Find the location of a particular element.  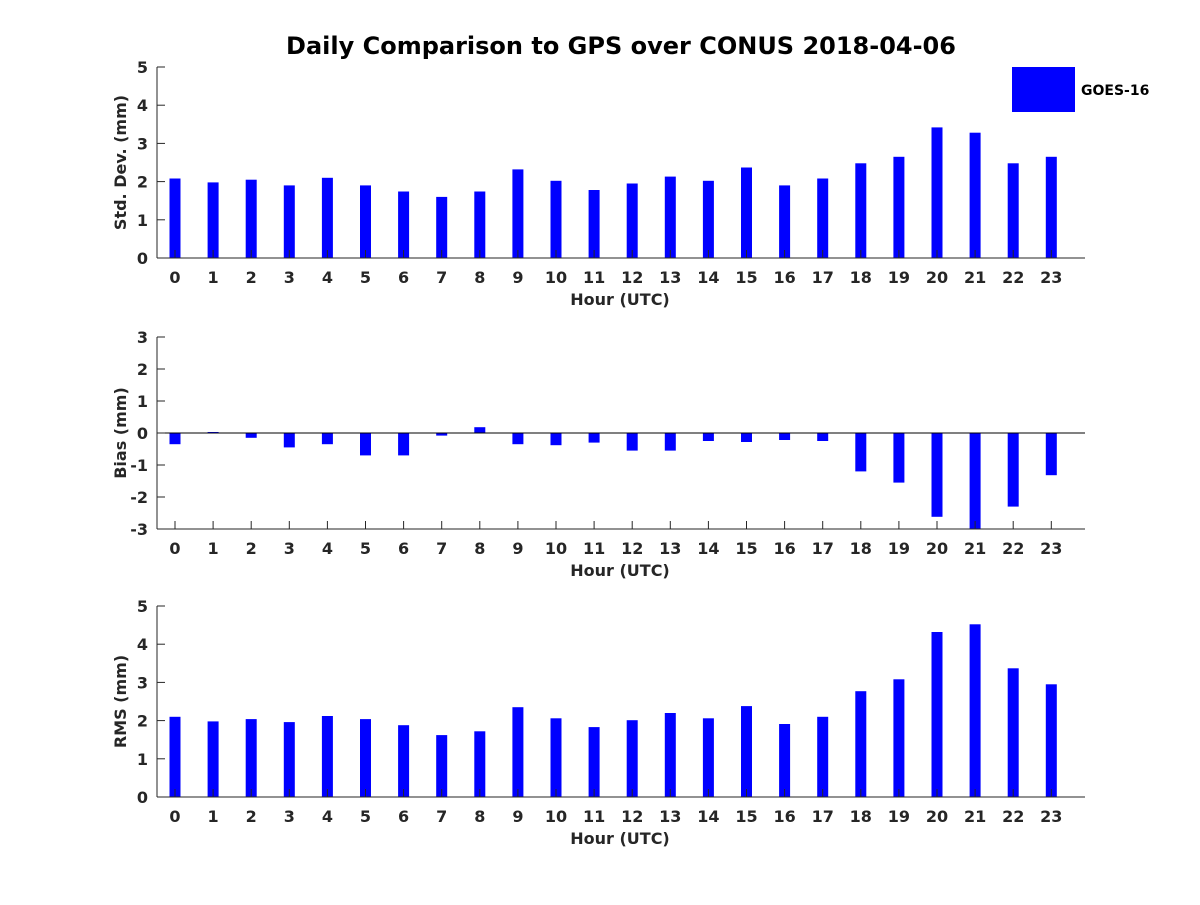

x-axis-label-rms: Hour (UTC) is located at coordinates (620, 838).